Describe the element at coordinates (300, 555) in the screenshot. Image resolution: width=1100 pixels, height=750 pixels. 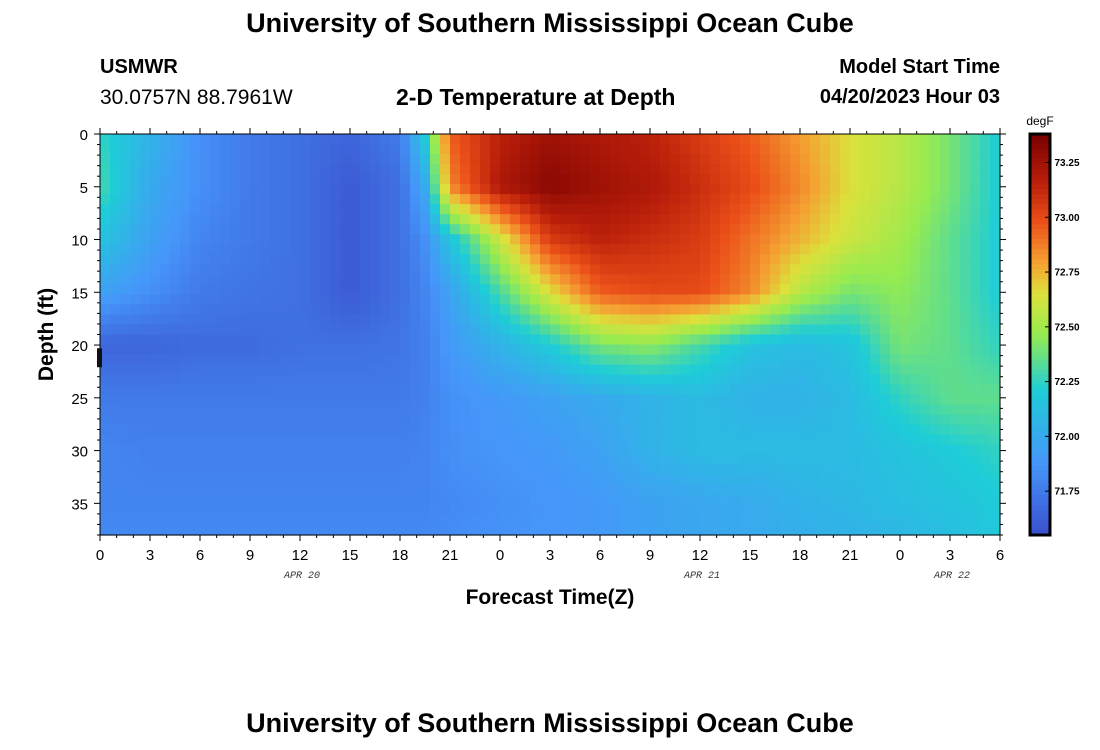
I see `x-tick-label: 12` at that location.